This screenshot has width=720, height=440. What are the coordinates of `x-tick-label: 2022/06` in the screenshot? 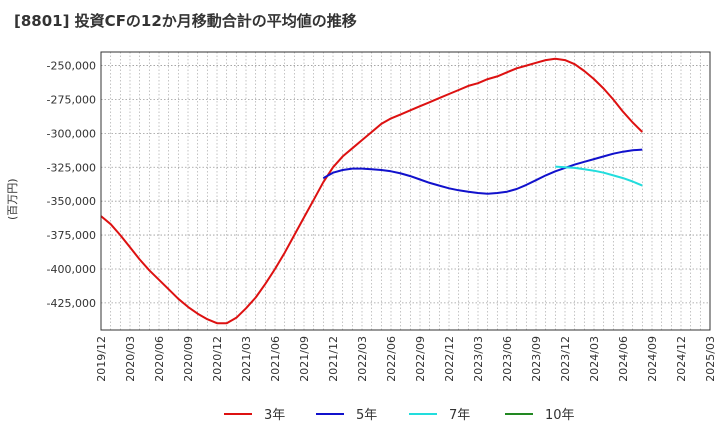 It's located at (391, 359).